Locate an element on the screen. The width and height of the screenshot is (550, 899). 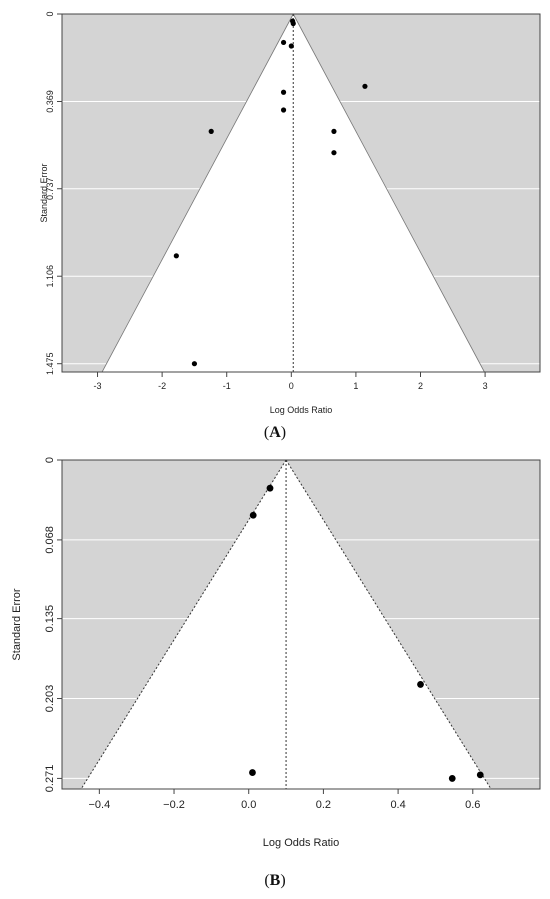
x-tick-label: 0.4 is located at coordinates (397, 805).